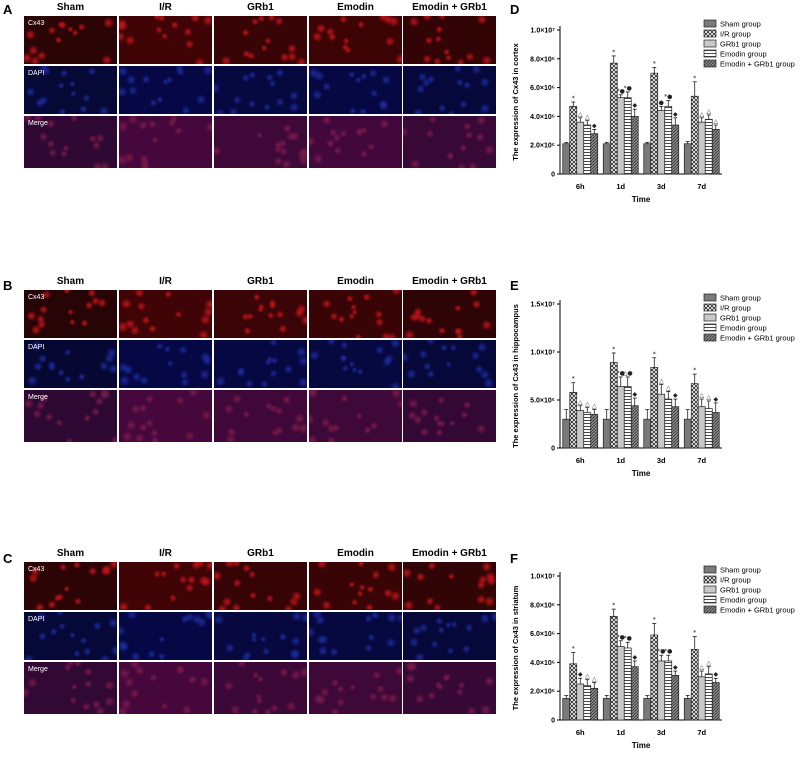  What do you see at coordinates (355, 553) in the screenshot?
I see `column-header: Emodin` at bounding box center [355, 553].